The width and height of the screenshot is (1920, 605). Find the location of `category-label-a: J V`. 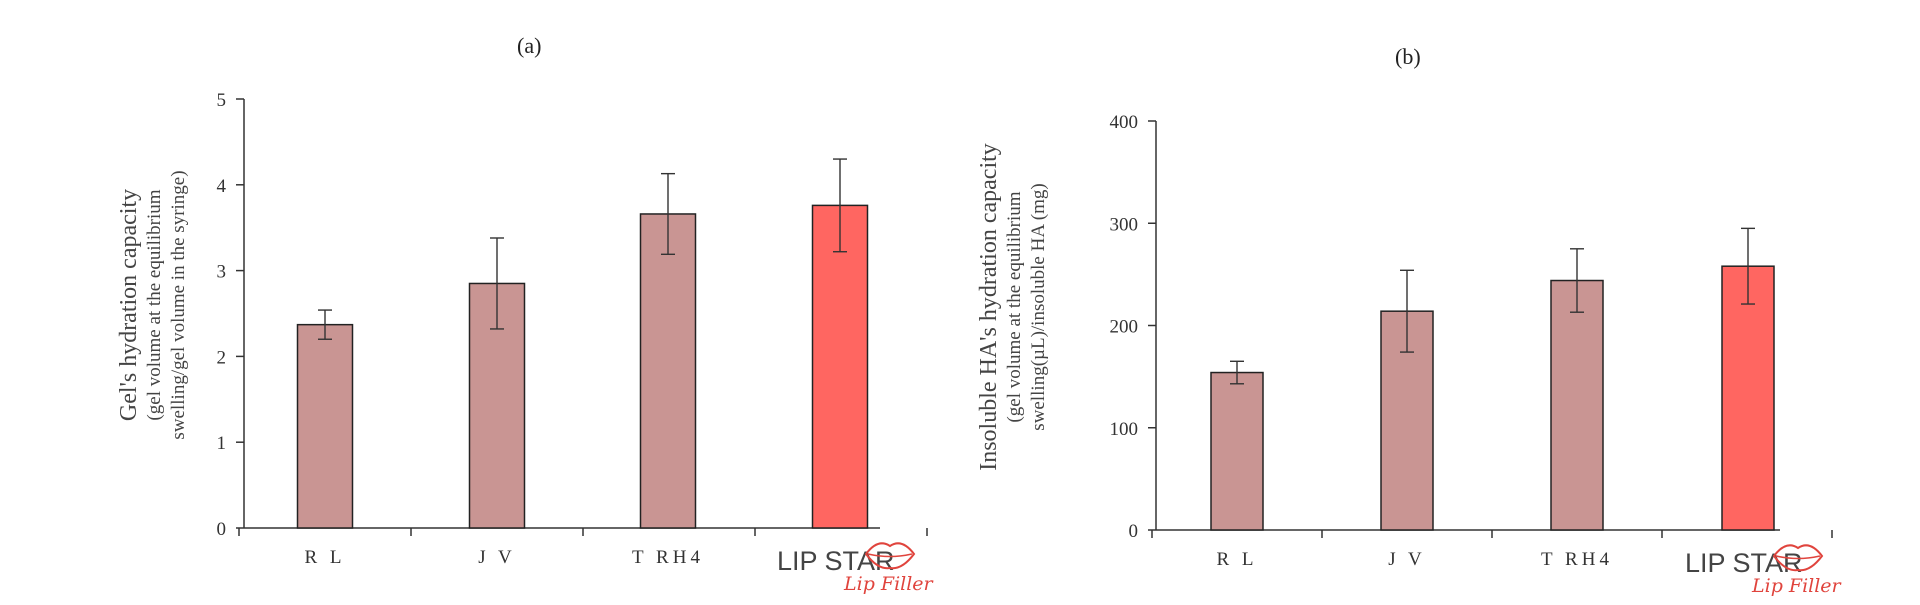

category-label-a: J V is located at coordinates (497, 557).